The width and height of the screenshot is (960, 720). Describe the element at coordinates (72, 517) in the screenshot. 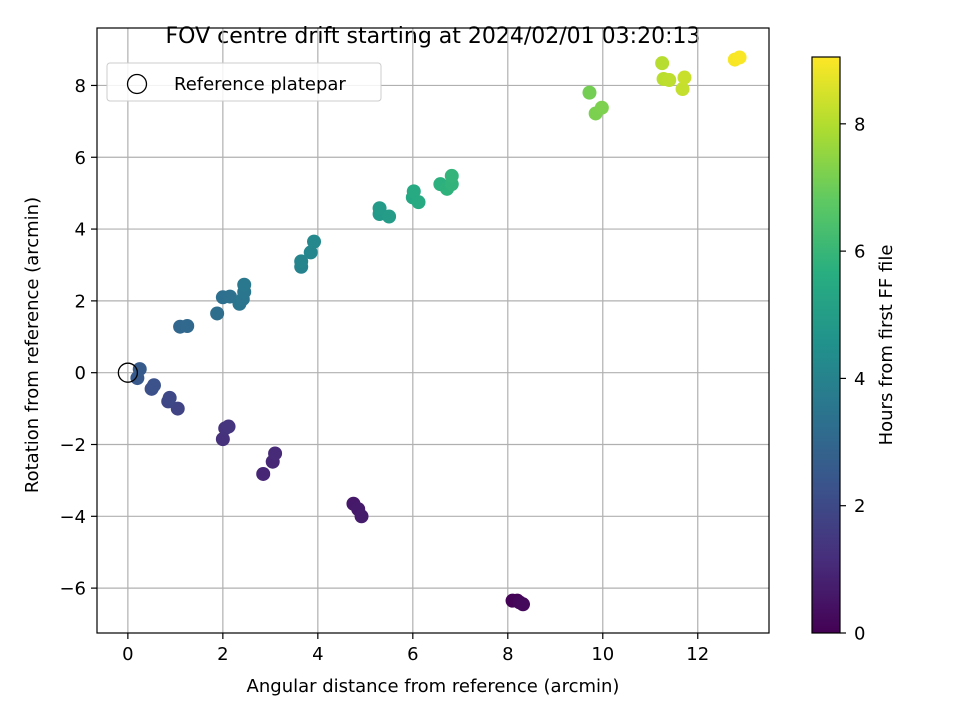

I see `y-tick-label: −4` at that location.